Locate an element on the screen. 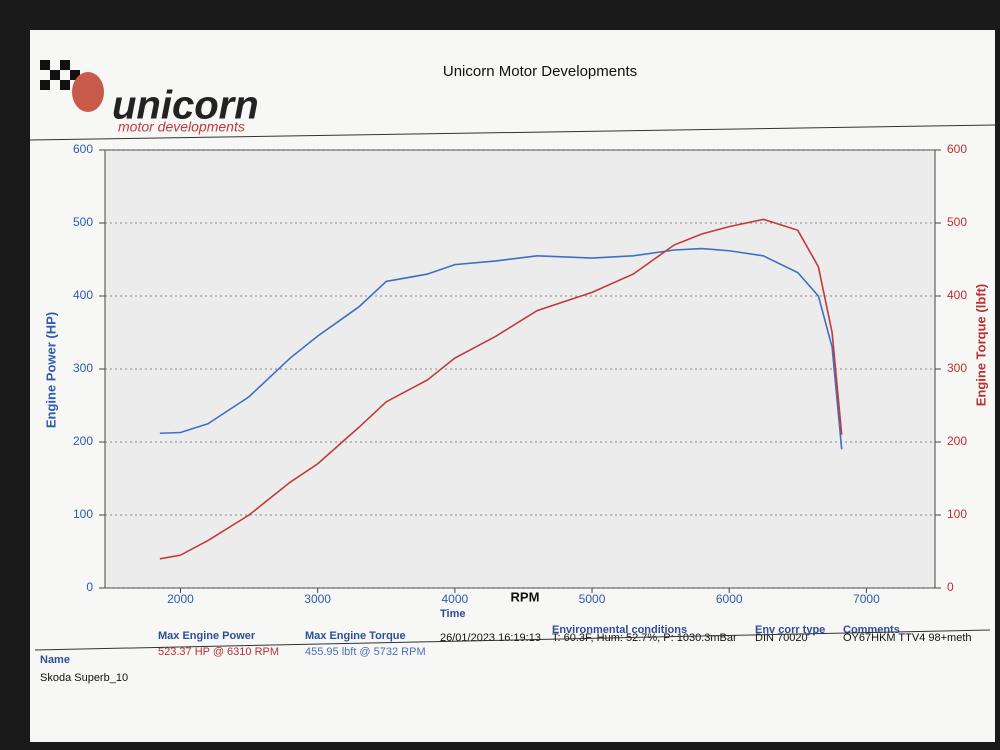  table-header: Env corr type is located at coordinates (790, 630).